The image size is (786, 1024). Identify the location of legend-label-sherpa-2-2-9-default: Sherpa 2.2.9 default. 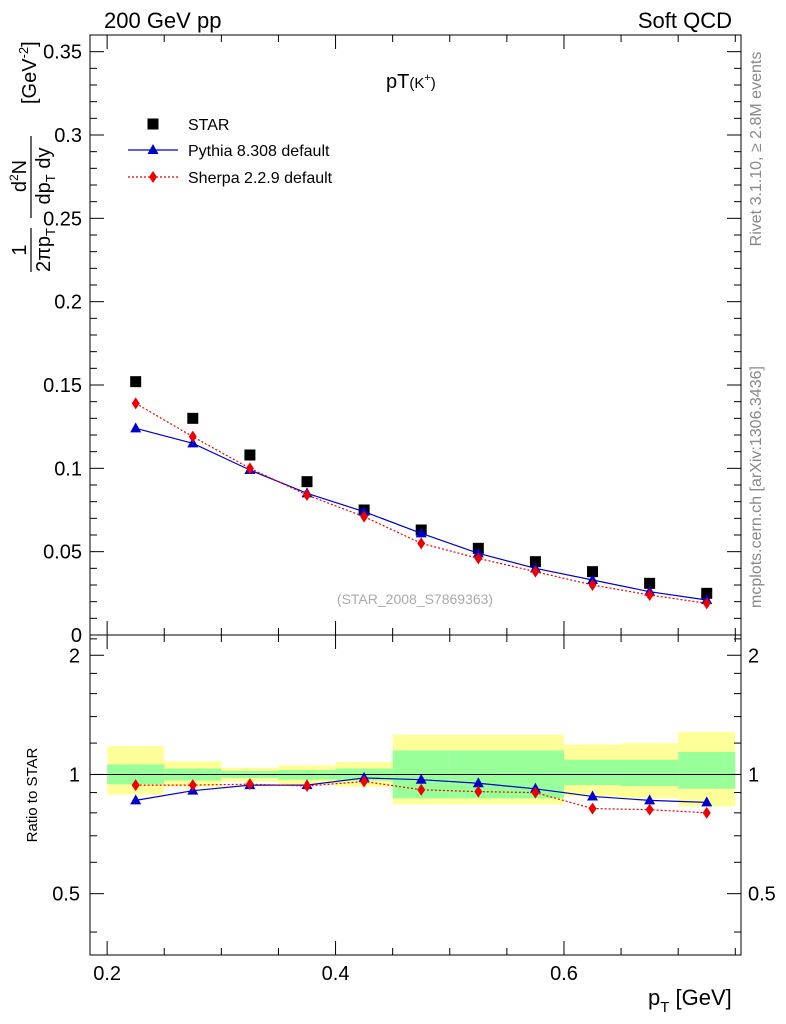
(260, 178).